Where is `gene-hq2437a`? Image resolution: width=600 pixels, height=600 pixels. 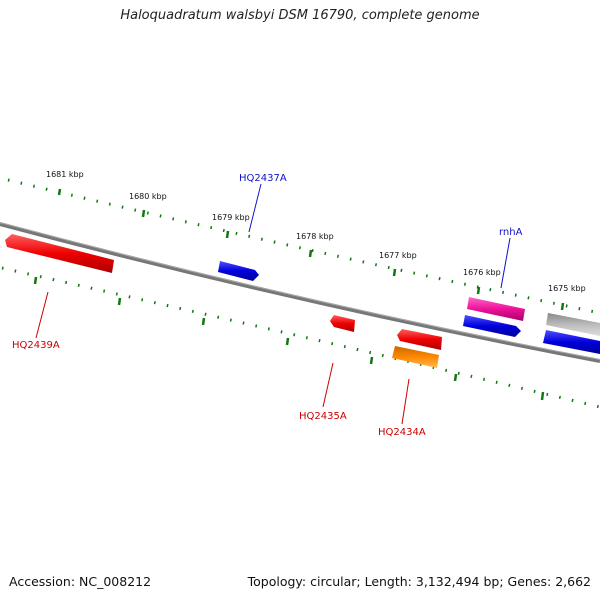
gene-hq2437a is located at coordinates (238, 271).